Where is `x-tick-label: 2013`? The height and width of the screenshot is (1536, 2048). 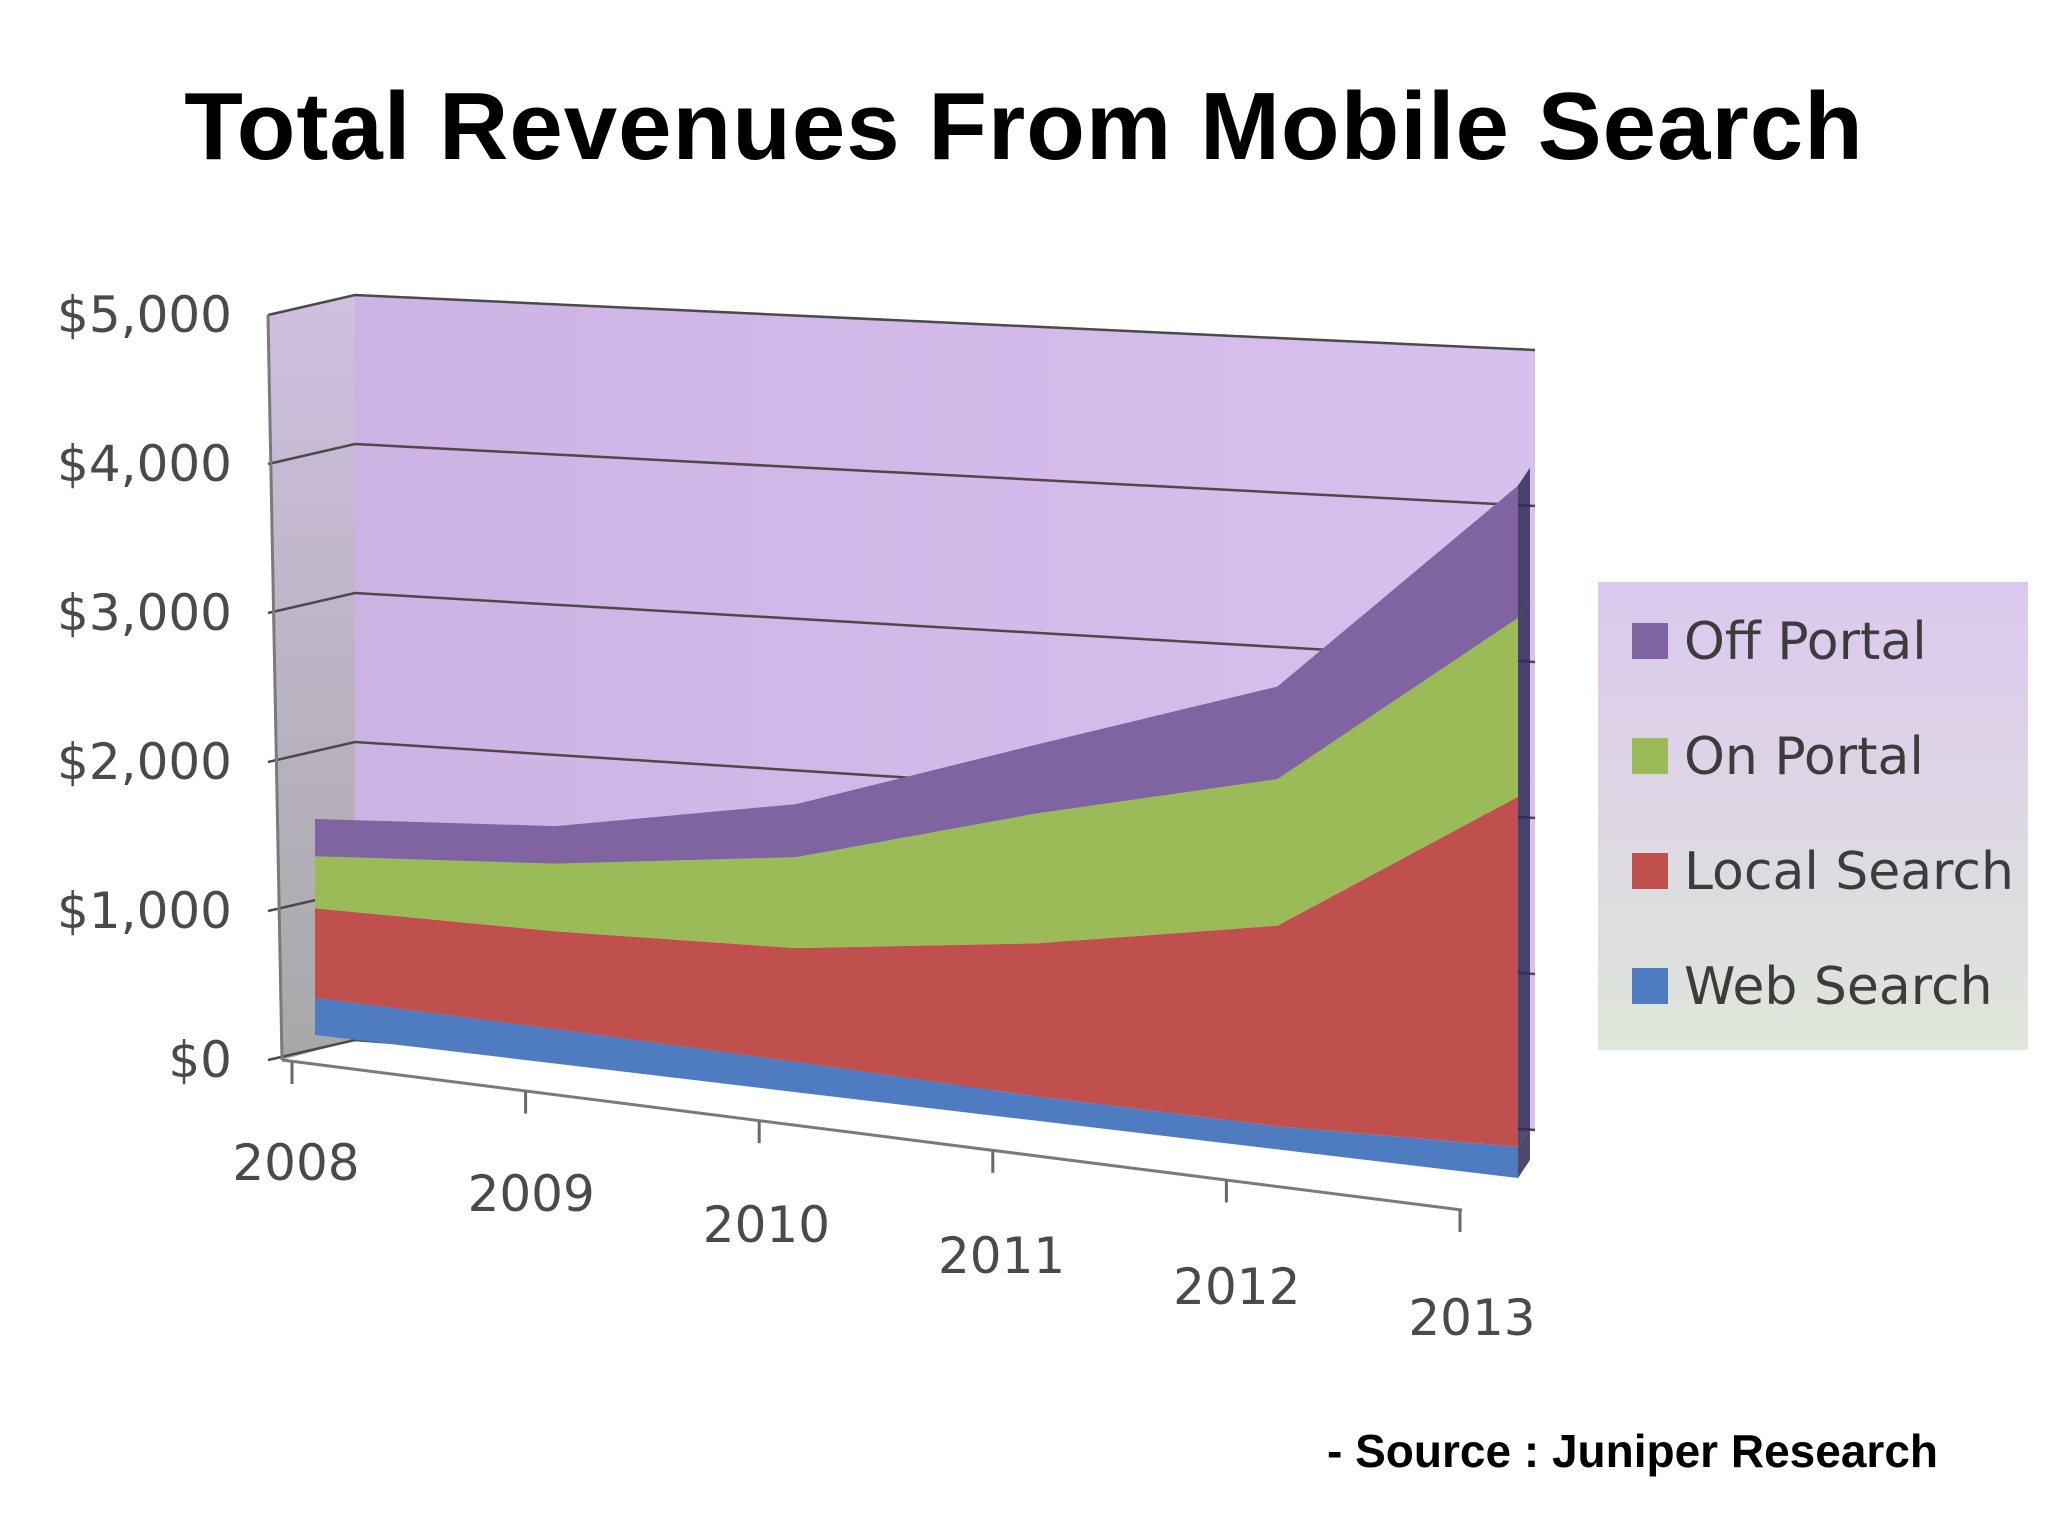
x-tick-label: 2013 is located at coordinates (1471, 1318).